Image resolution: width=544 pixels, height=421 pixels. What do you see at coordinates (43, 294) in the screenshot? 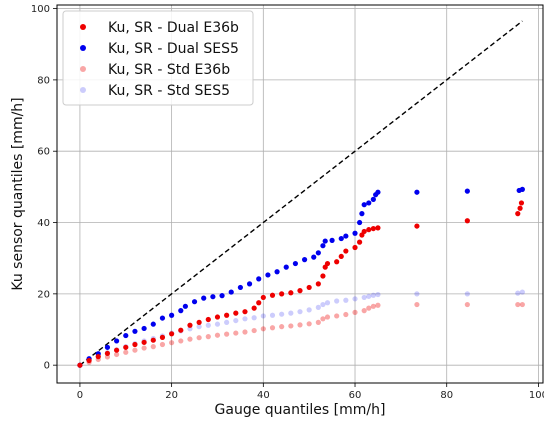
I see `y-tick-label: 20` at bounding box center [43, 294].